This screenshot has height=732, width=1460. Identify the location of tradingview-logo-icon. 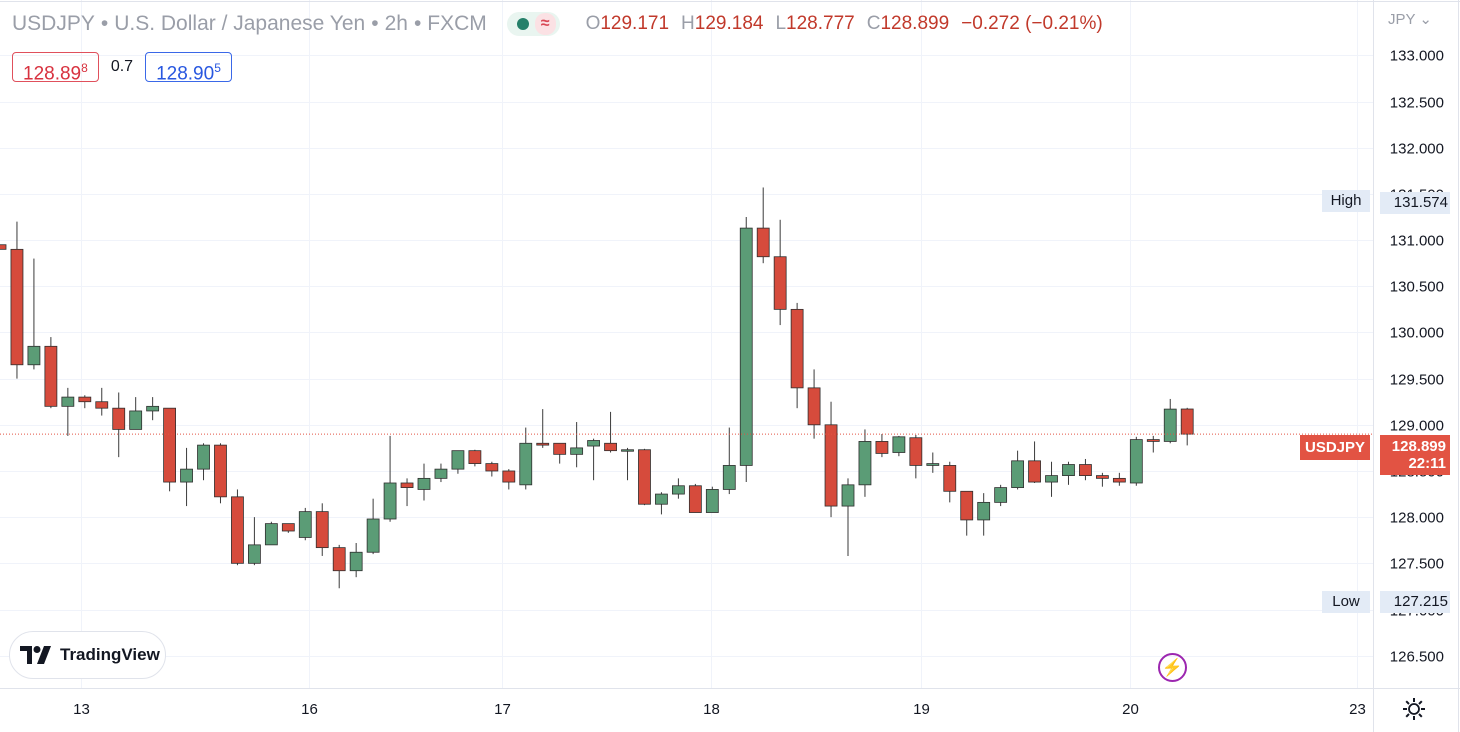
(35, 655).